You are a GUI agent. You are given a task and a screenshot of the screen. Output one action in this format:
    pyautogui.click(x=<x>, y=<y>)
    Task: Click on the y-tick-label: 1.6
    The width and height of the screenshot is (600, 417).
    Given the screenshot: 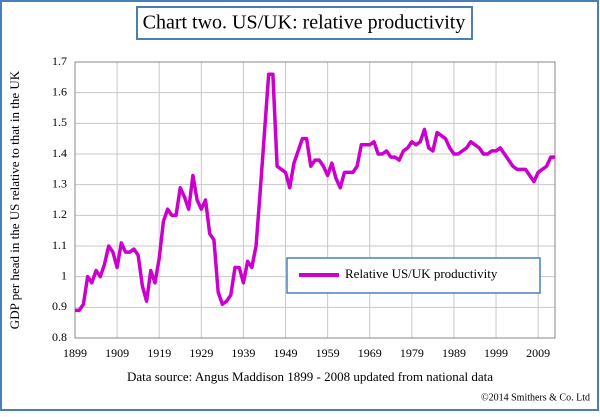 What is the action you would take?
    pyautogui.click(x=59, y=91)
    